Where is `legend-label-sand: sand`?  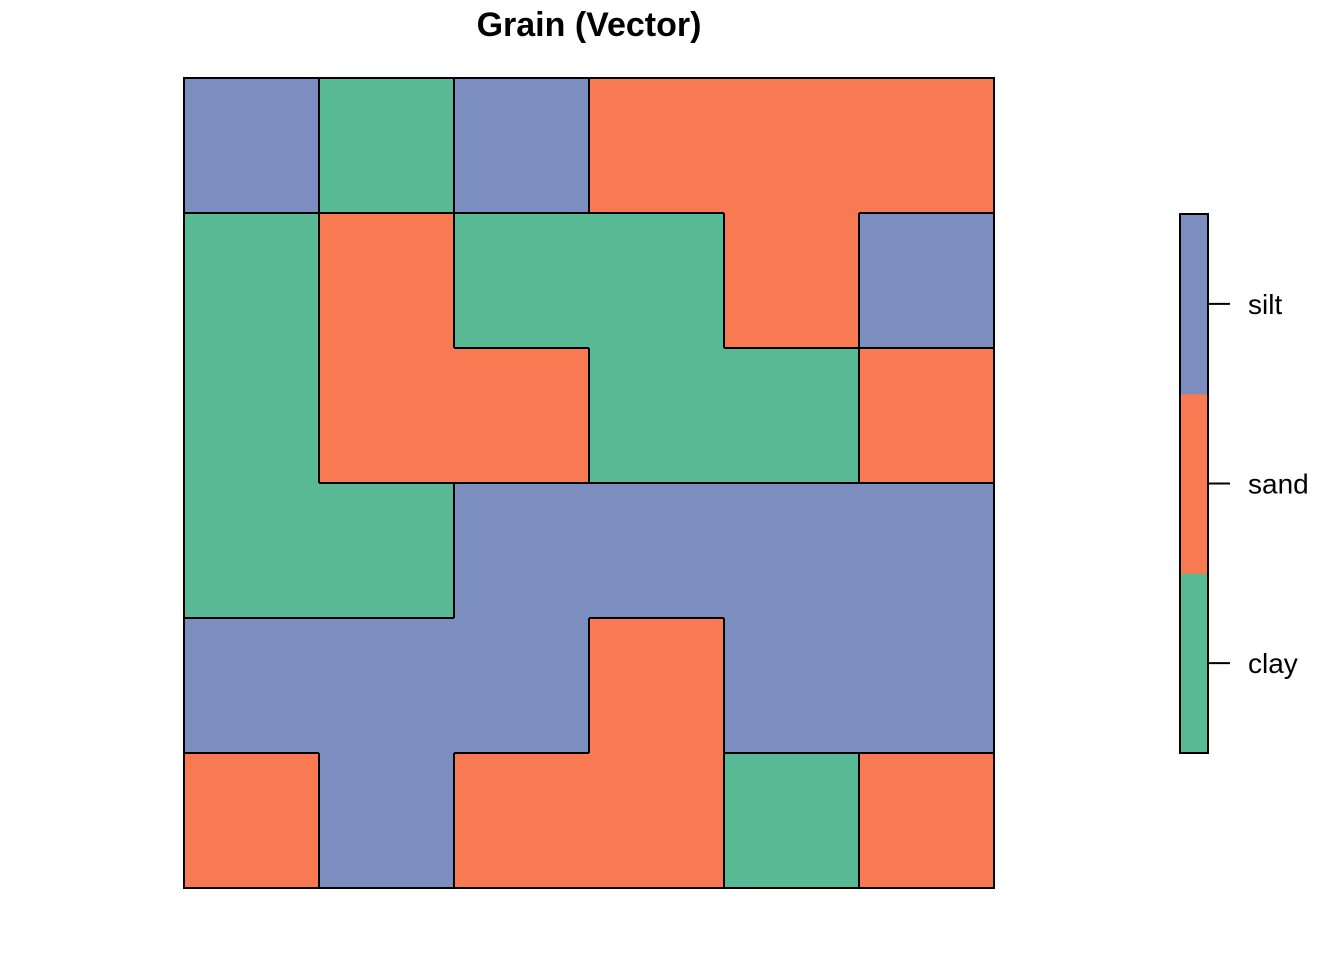
legend-label-sand: sand is located at coordinates (1278, 484).